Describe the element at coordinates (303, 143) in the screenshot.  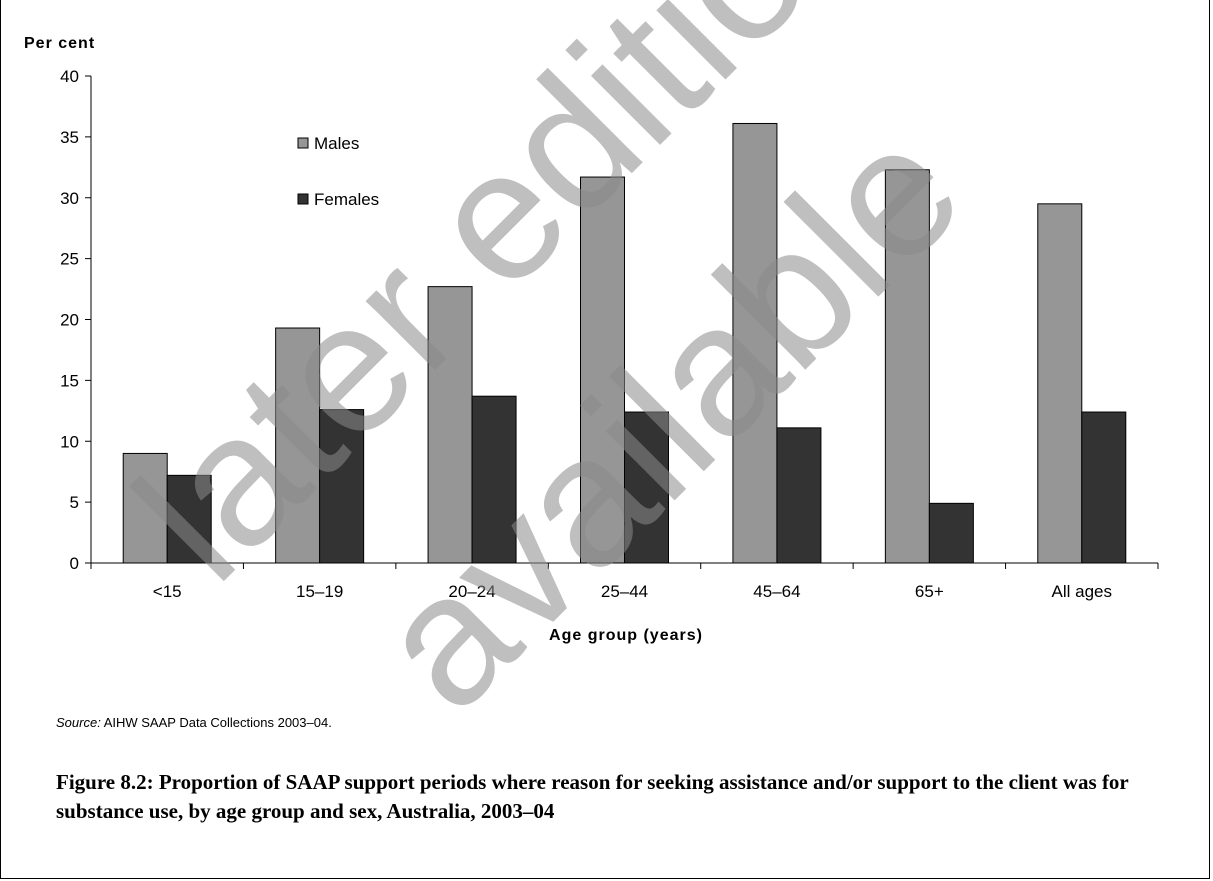
I see `legend-swatch-males` at that location.